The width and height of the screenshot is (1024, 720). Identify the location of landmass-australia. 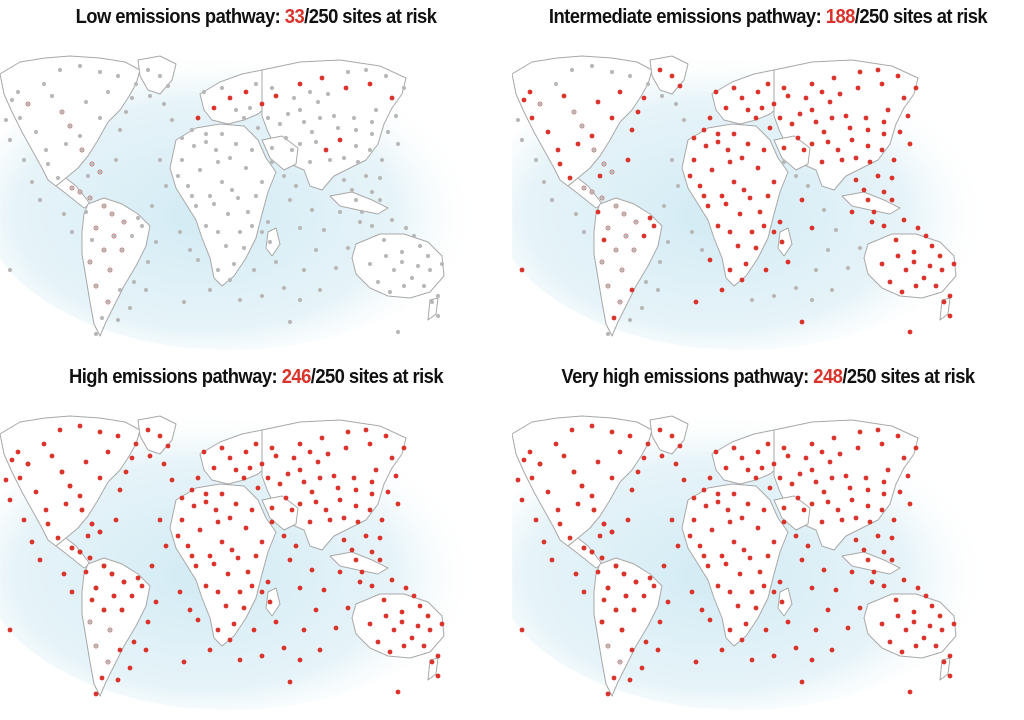
(910, 266).